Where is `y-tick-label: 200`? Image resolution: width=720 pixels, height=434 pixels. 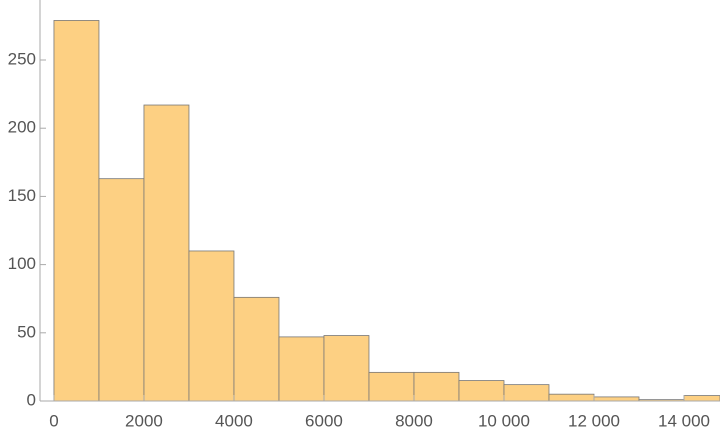 y-tick-label: 200 is located at coordinates (22, 127).